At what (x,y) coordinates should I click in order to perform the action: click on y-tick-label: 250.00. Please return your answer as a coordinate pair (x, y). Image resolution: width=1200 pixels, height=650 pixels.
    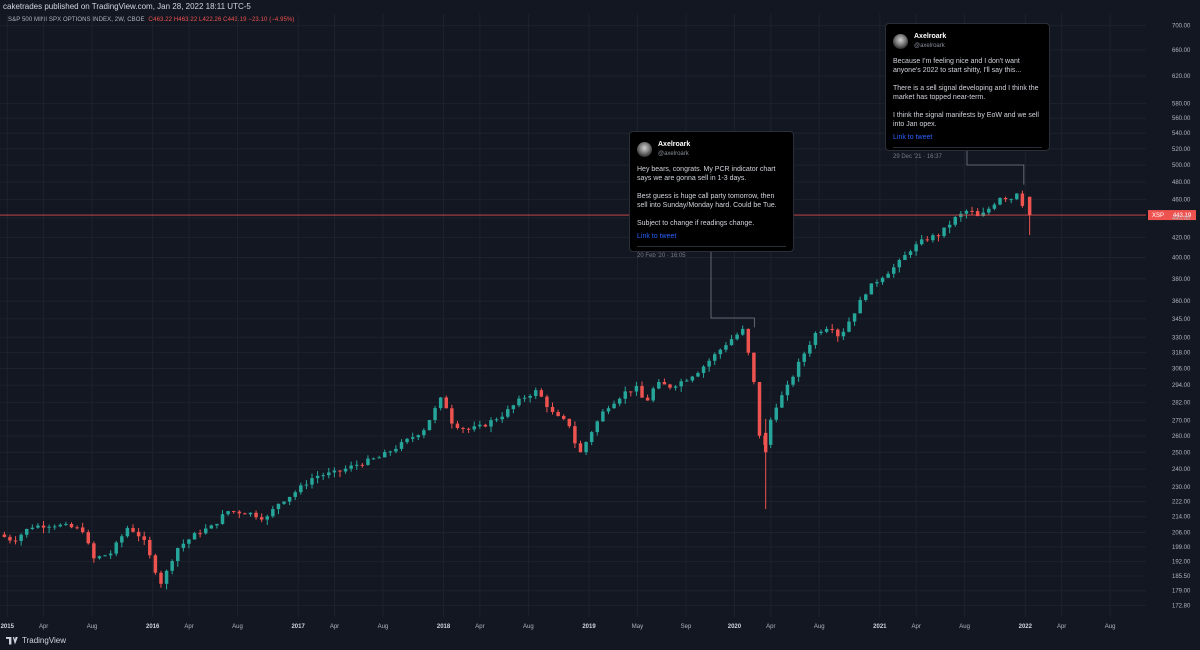
    Looking at the image, I should click on (1181, 453).